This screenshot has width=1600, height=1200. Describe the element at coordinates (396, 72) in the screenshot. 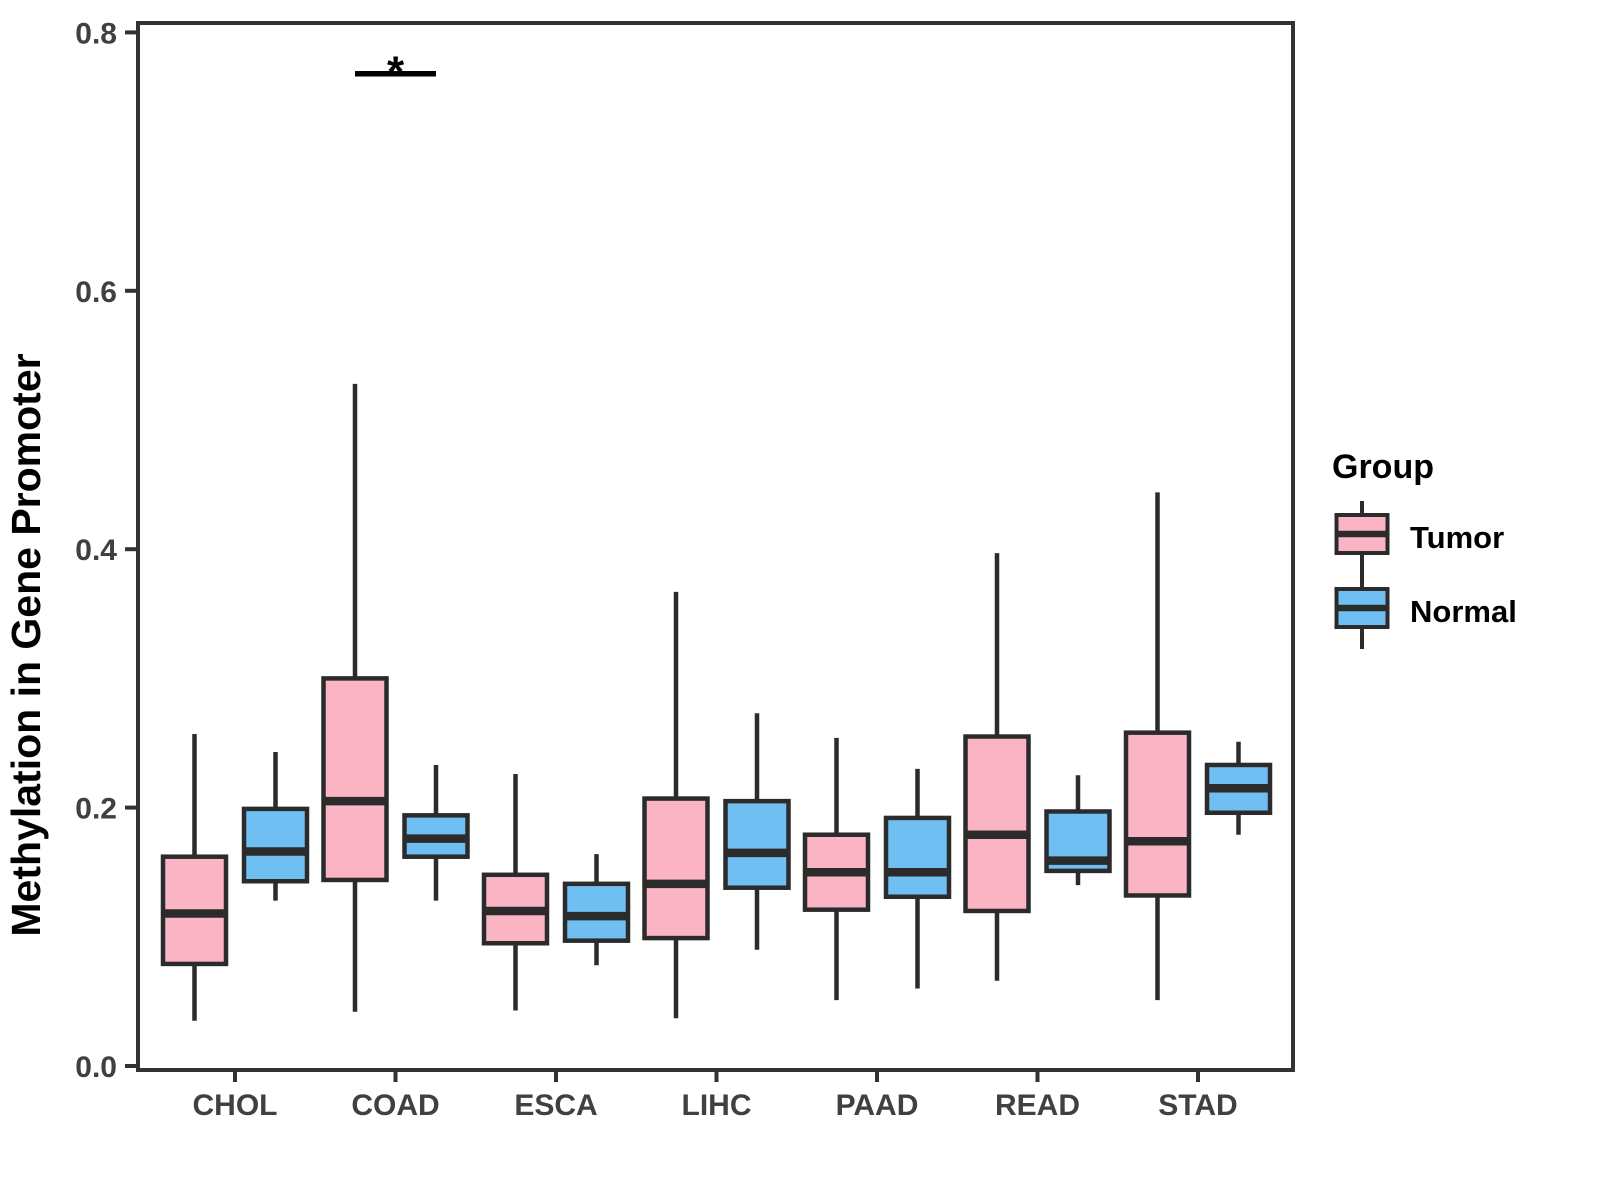

I see `significance-label-coad: *` at that location.